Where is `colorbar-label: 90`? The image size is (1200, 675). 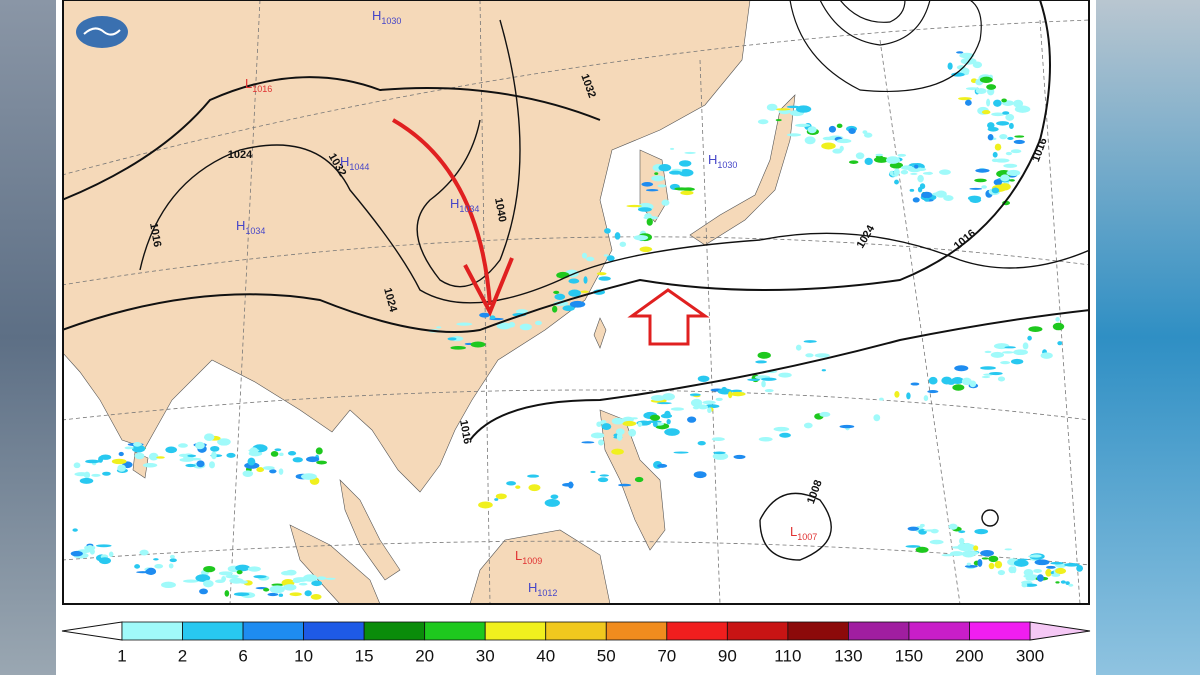
colorbar-label: 90 is located at coordinates (727, 655).